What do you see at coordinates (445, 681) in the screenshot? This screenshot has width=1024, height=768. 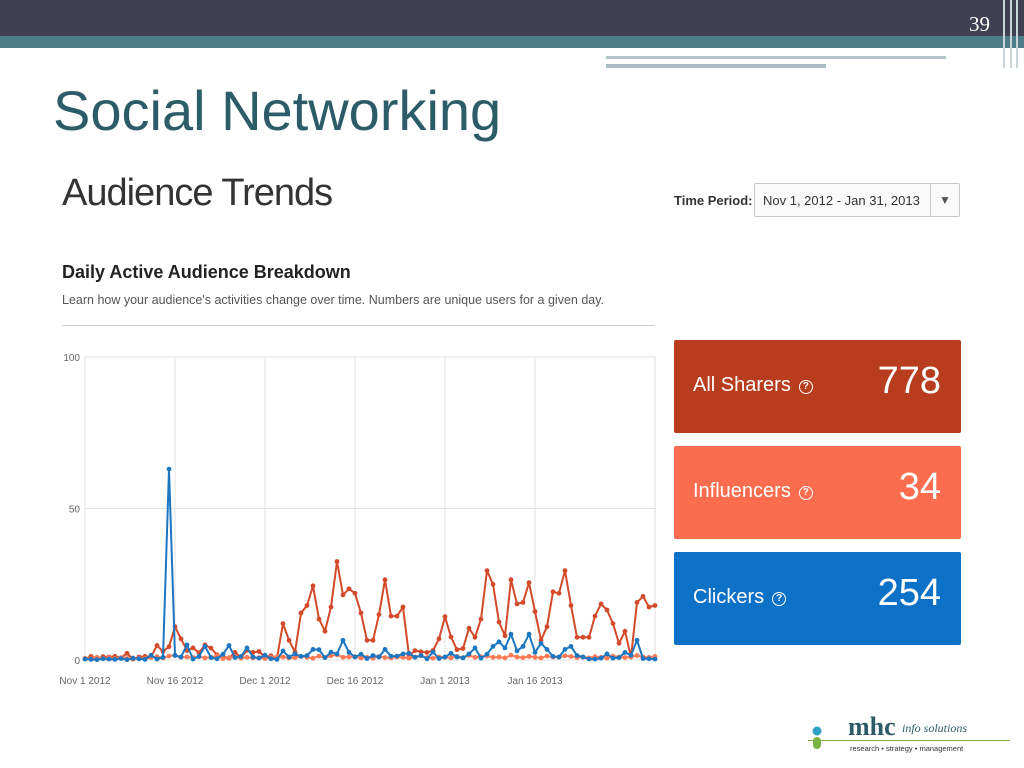 I see `chart-x-tick-label: Jan 1 2013` at bounding box center [445, 681].